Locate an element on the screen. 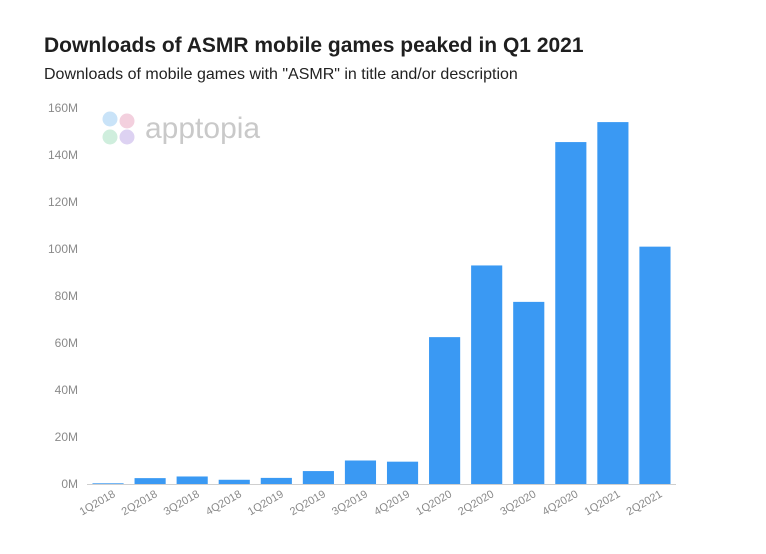 This screenshot has width=766, height=554. logo-dot-green is located at coordinates (110, 137).